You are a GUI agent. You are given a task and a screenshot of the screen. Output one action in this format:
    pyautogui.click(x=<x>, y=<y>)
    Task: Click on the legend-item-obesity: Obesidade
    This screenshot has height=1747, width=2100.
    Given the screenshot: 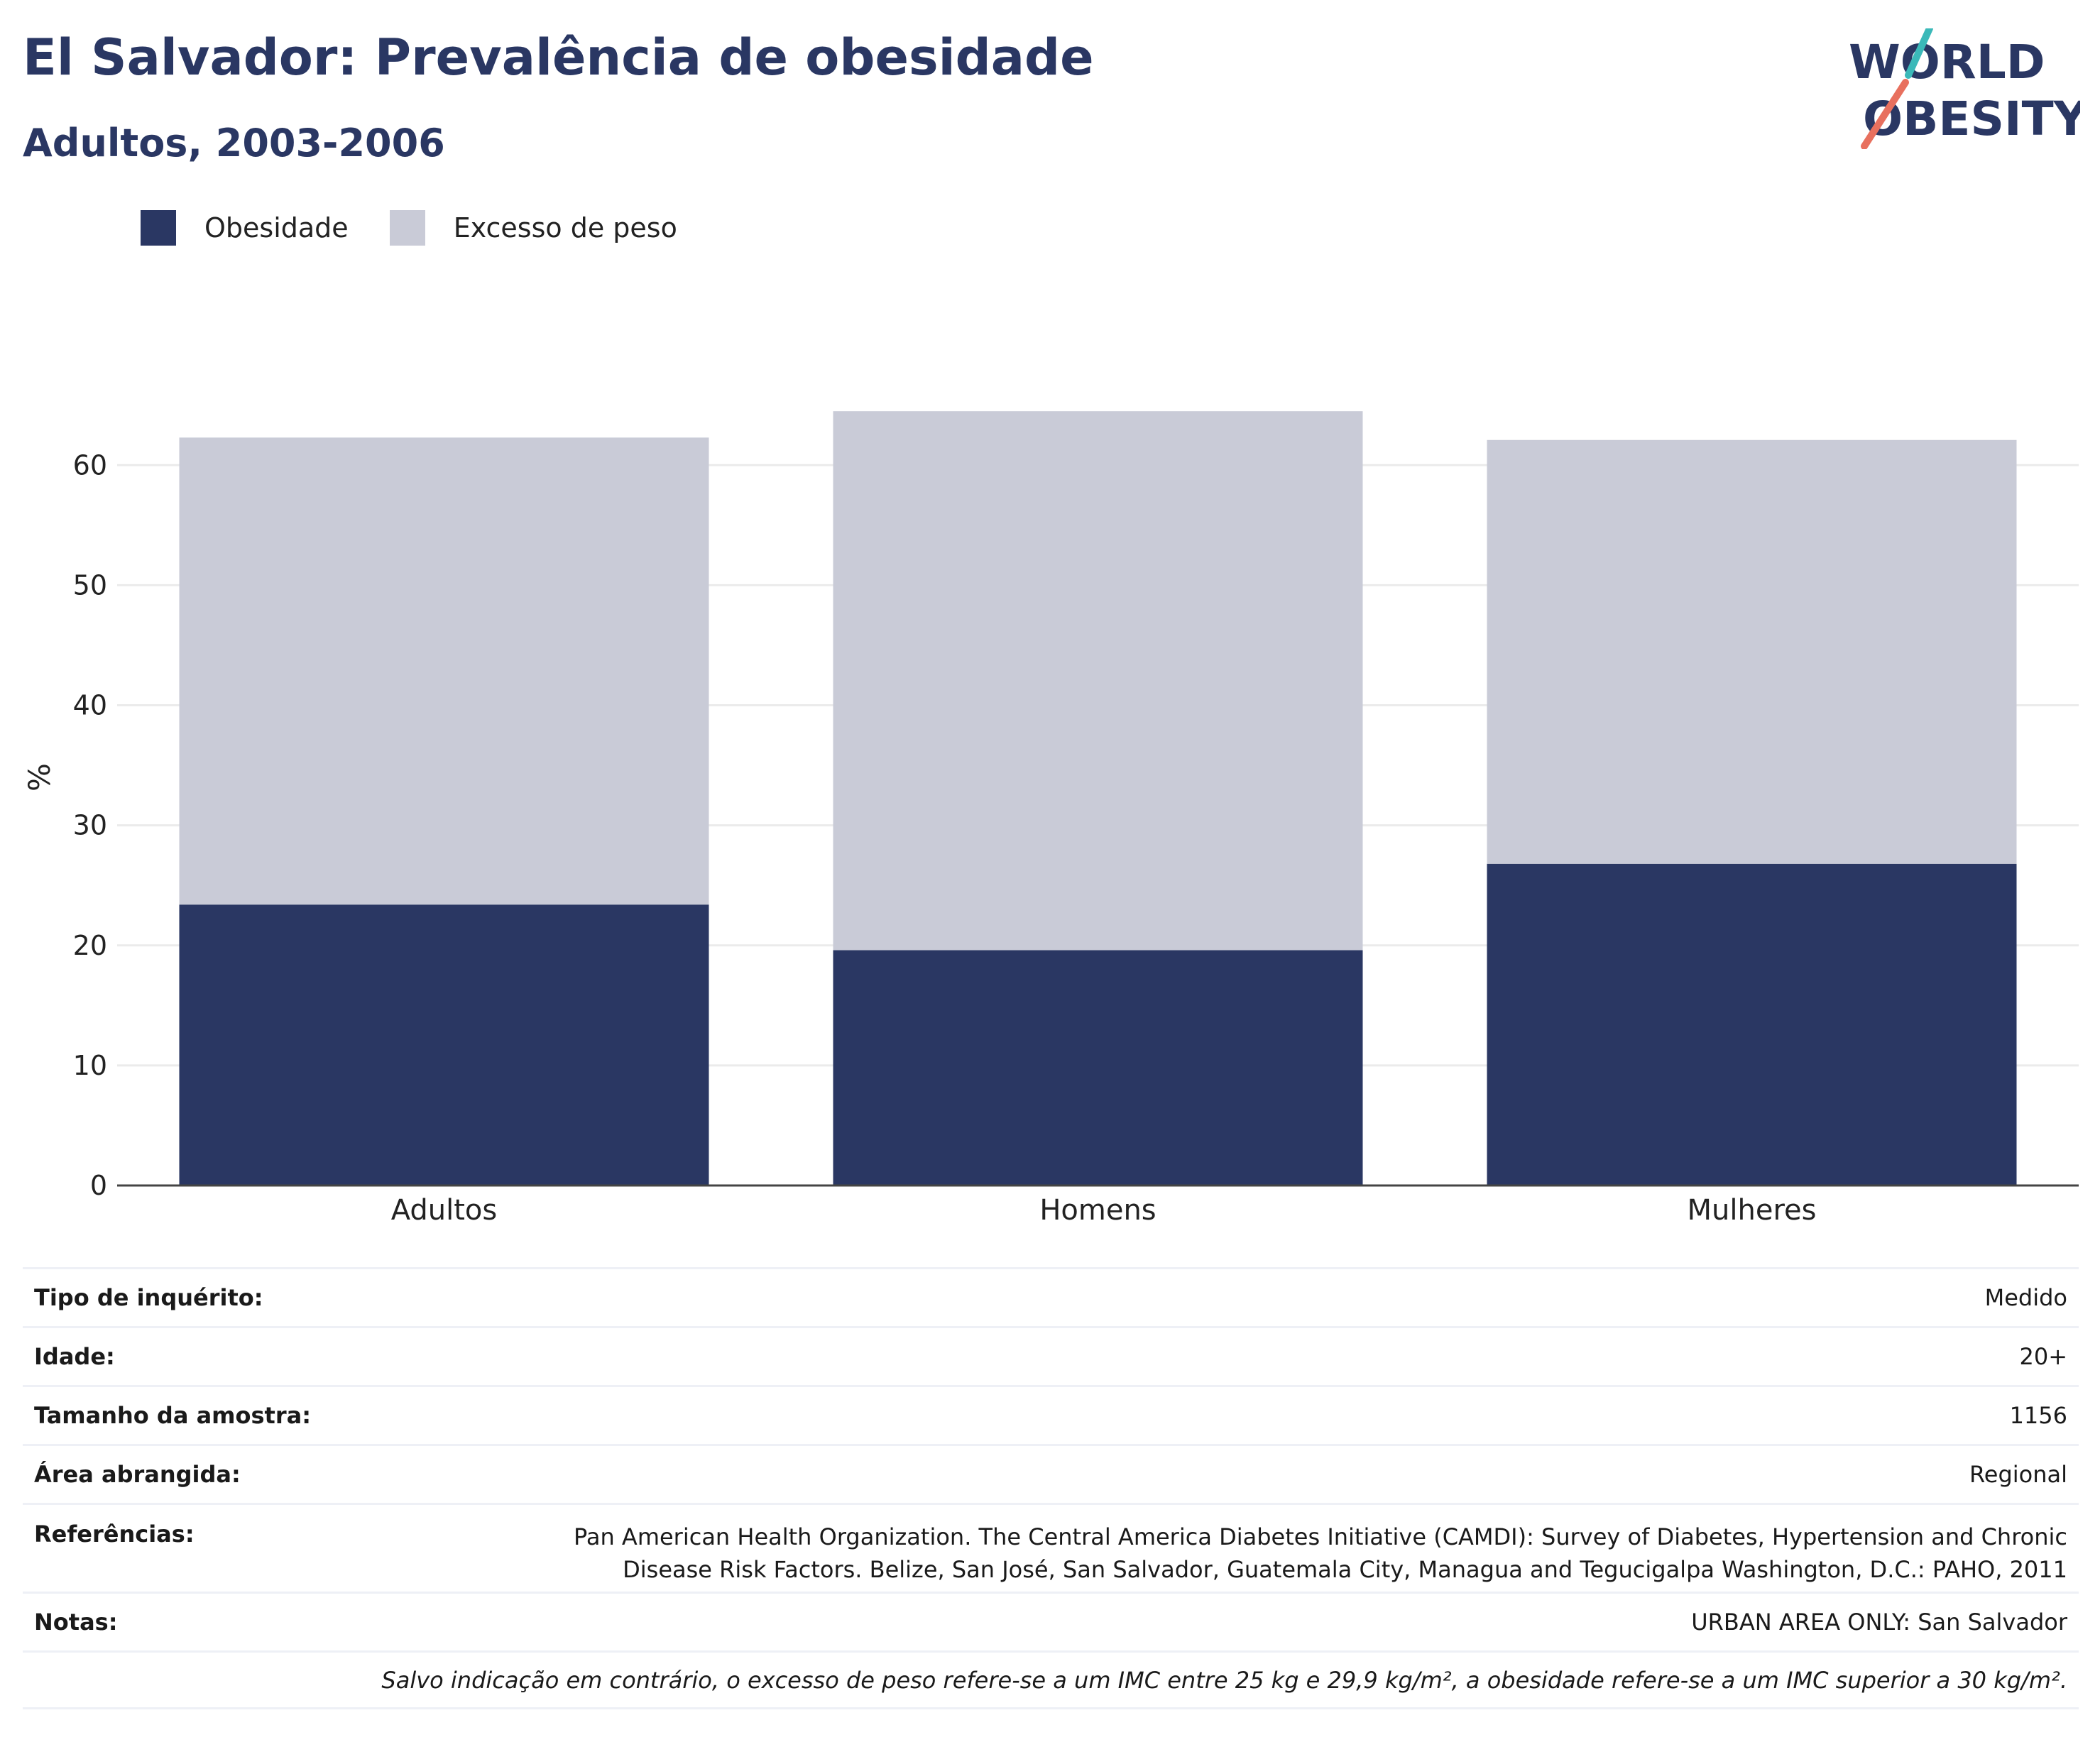 What is the action you would take?
    pyautogui.click(x=245, y=228)
    